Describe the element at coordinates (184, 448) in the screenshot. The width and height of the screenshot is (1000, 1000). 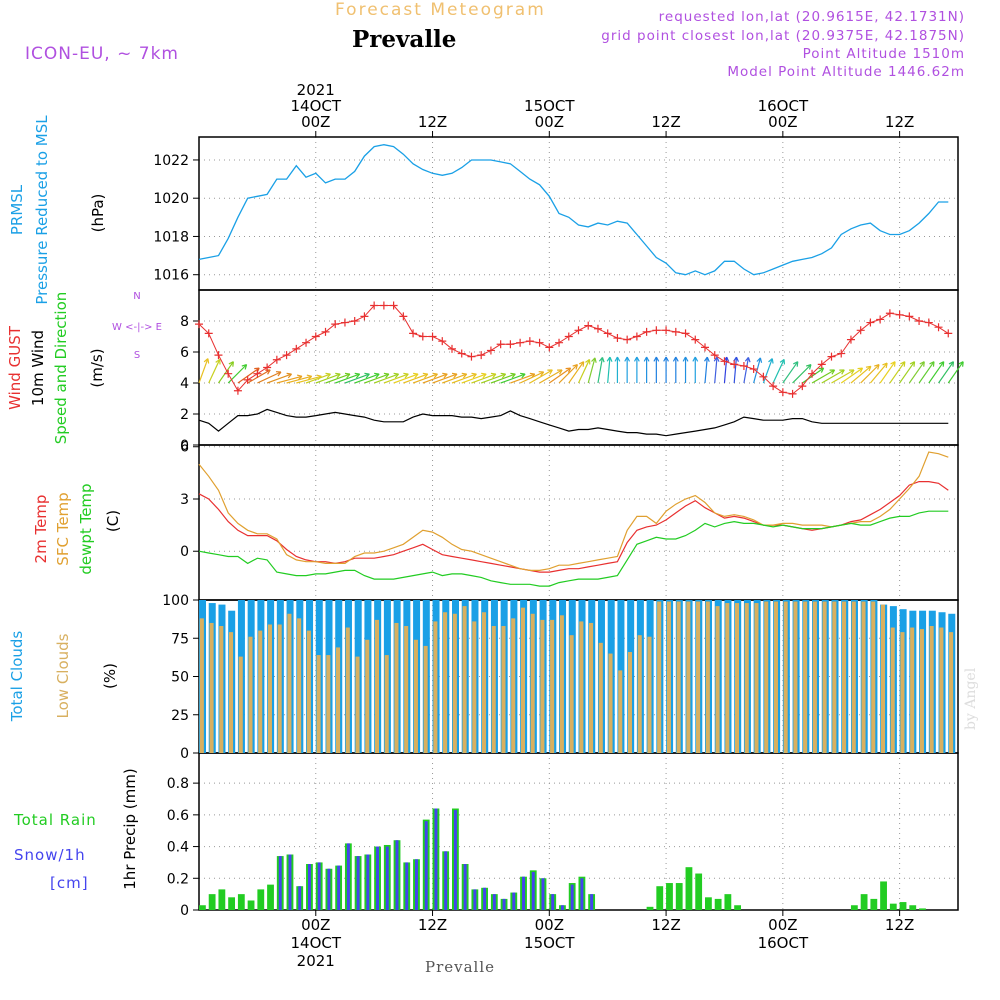
I see `y-tick-label: 6` at that location.